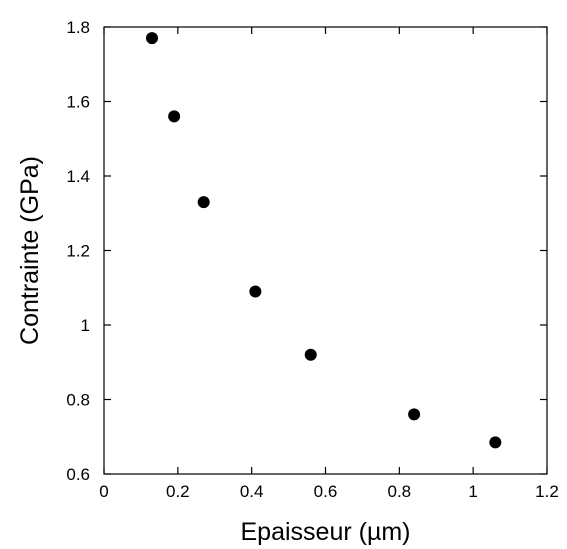 The image size is (567, 549). What do you see at coordinates (547, 491) in the screenshot?
I see `x-tick-label: 1.2` at bounding box center [547, 491].